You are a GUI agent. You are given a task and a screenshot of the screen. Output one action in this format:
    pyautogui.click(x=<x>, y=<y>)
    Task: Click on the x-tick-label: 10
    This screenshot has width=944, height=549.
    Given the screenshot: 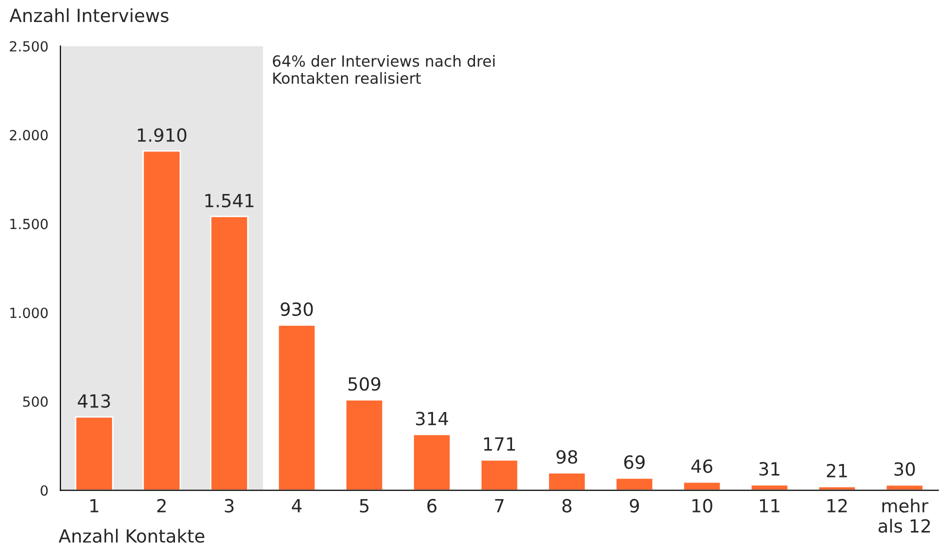 What is the action you would take?
    pyautogui.click(x=702, y=505)
    